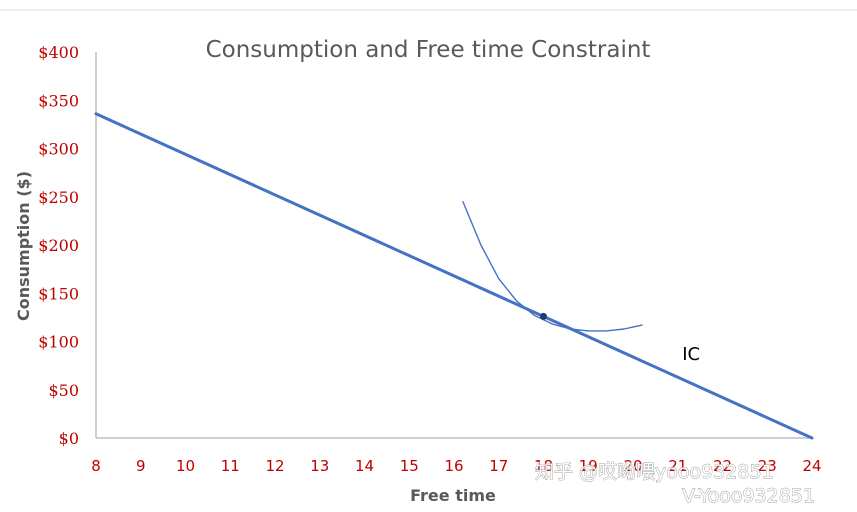 The height and width of the screenshot is (512, 857). Describe the element at coordinates (543, 466) in the screenshot. I see `x-tick-label: 18` at that location.